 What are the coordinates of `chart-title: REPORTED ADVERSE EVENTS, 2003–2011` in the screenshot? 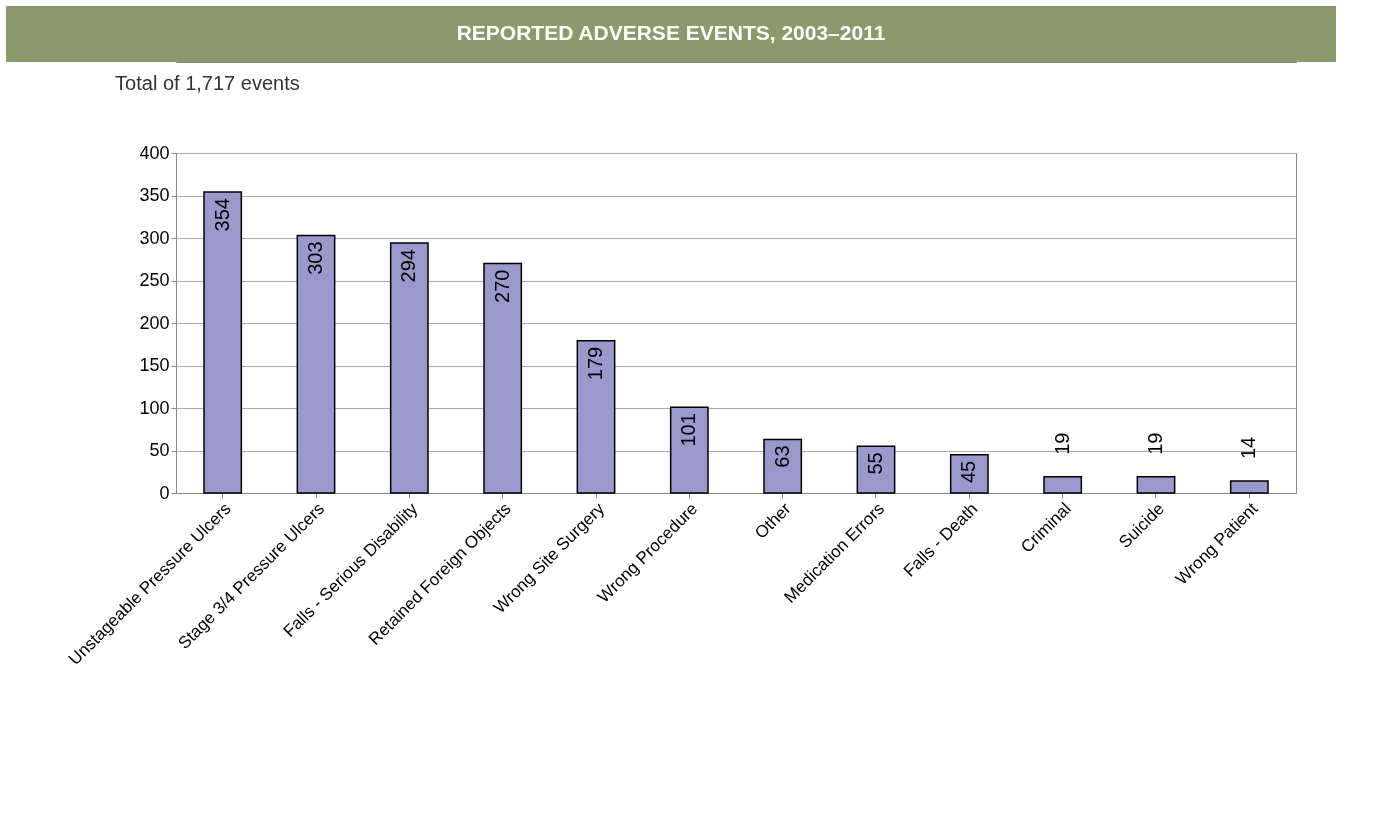 It's located at (671, 32).